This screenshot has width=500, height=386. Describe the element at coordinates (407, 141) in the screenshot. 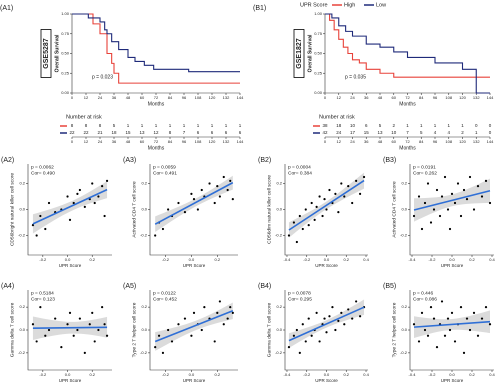

I see `risk-x-tick-label: 72` at that location.